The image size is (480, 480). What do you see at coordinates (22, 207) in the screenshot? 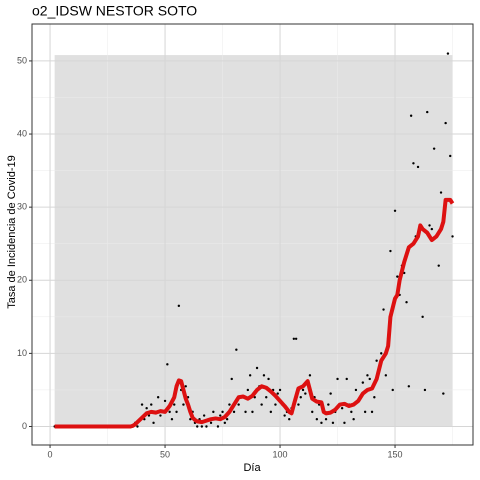
I see `y-tick-label: 30` at bounding box center [22, 207].